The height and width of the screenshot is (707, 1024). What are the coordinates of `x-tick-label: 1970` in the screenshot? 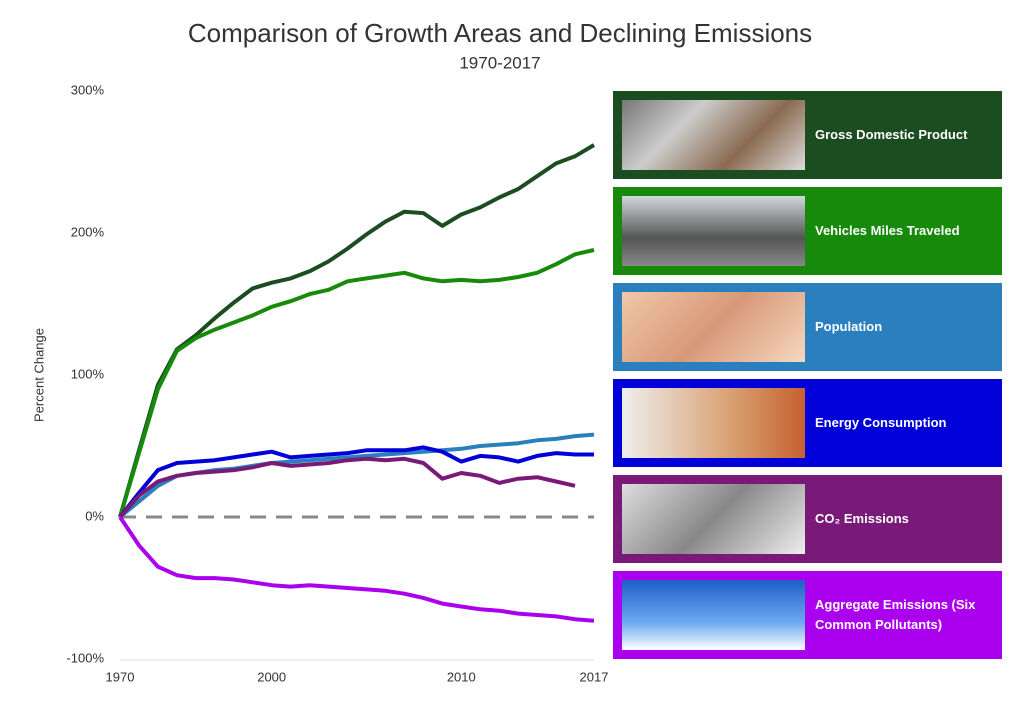 It's located at (120, 676).